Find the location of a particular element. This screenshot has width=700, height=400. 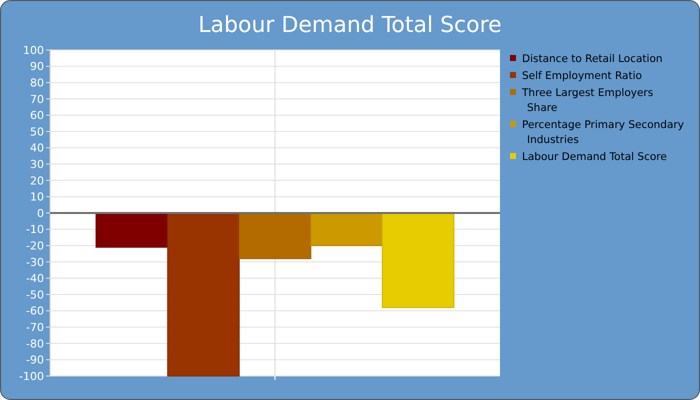

y-tick-label: -80 is located at coordinates (35, 343).